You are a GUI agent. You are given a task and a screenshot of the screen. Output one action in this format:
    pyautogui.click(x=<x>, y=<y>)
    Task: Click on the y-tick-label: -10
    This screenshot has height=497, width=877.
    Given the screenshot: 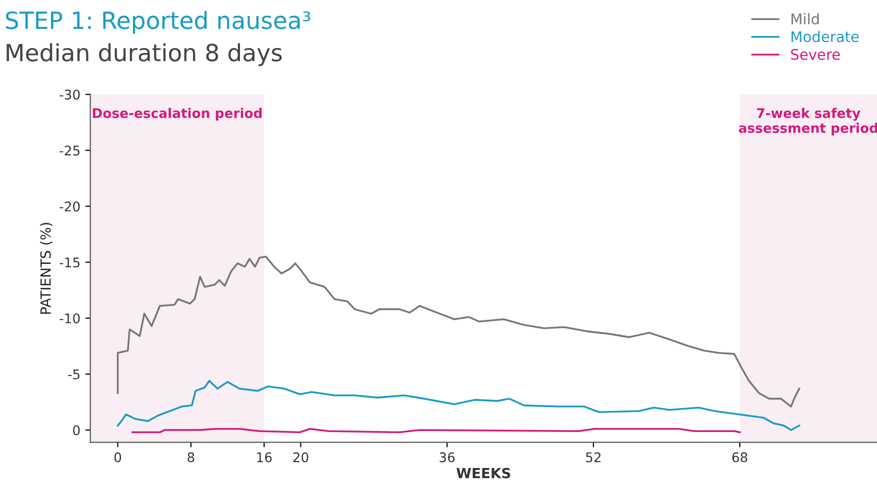 What is the action you would take?
    pyautogui.click(x=70, y=318)
    